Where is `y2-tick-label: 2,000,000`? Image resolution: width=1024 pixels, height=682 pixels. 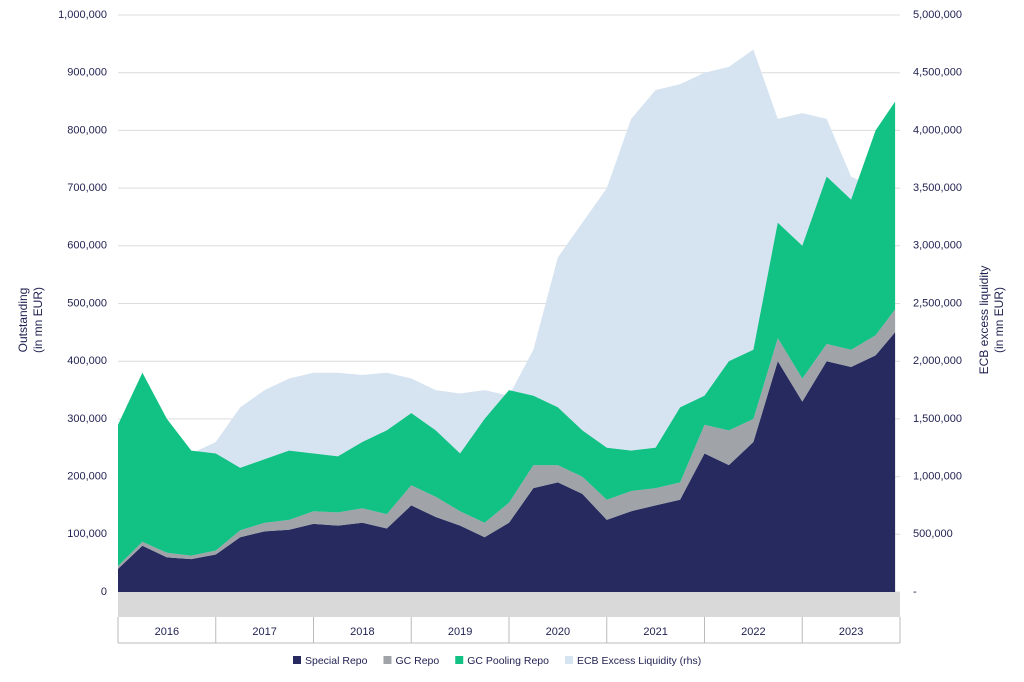
y2-tick-label: 2,000,000 is located at coordinates (937, 361).